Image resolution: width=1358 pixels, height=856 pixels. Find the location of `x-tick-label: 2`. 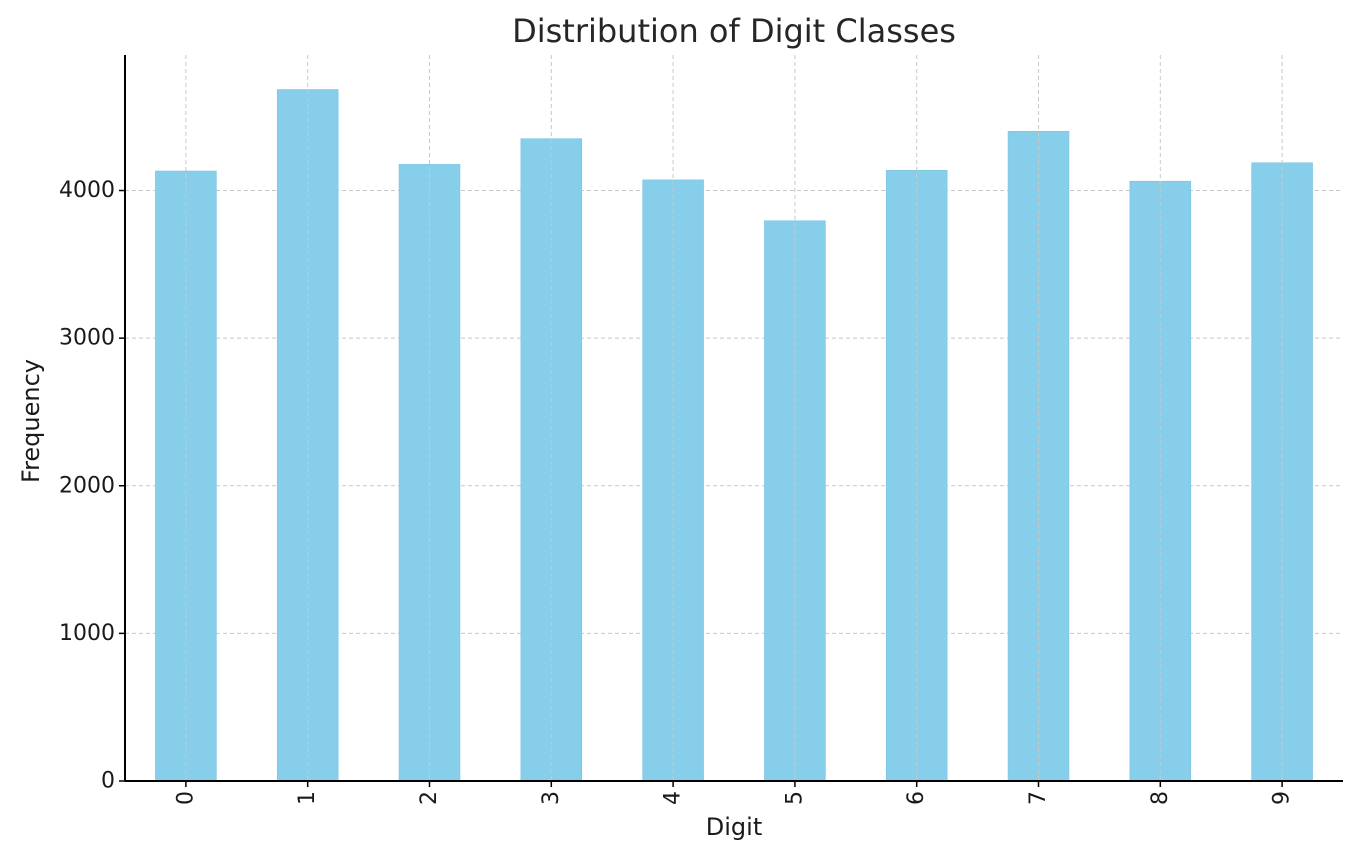

x-tick-label: 2 is located at coordinates (429, 798).